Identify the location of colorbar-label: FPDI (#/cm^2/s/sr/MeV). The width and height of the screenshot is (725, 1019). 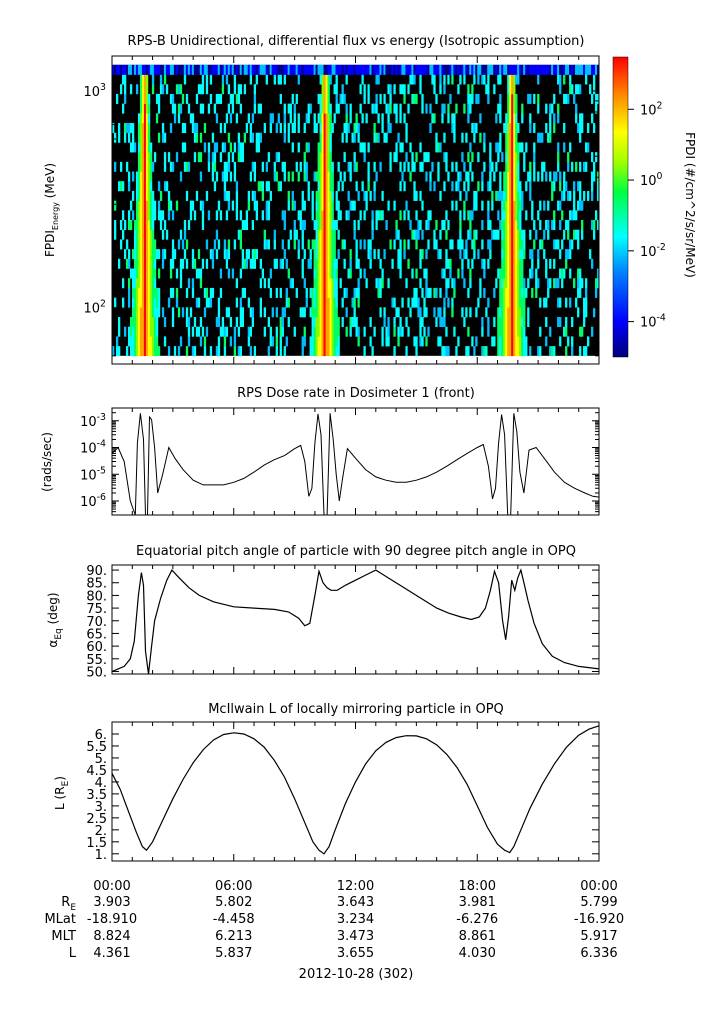
(690, 205).